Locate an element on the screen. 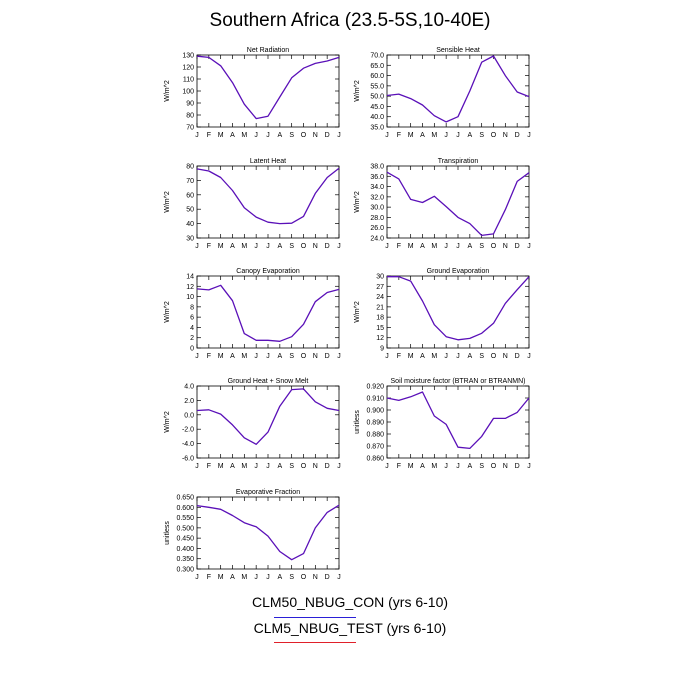 This screenshot has width=700, height=700. y-tick-label: 30 is located at coordinates (380, 277).